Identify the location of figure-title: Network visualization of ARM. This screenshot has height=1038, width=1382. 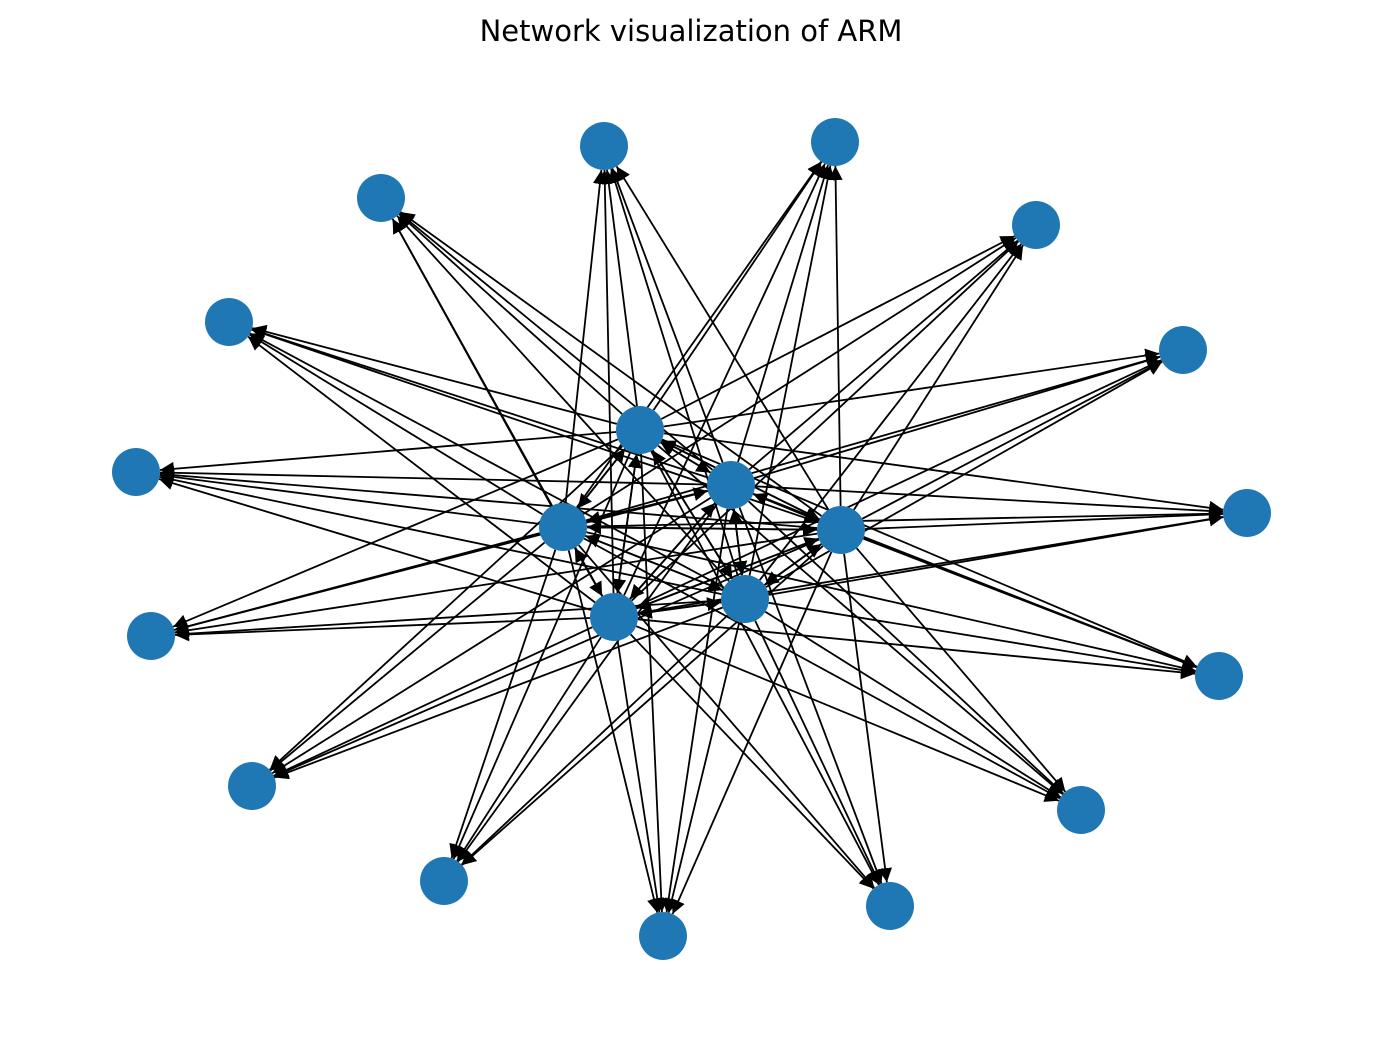
(691, 31).